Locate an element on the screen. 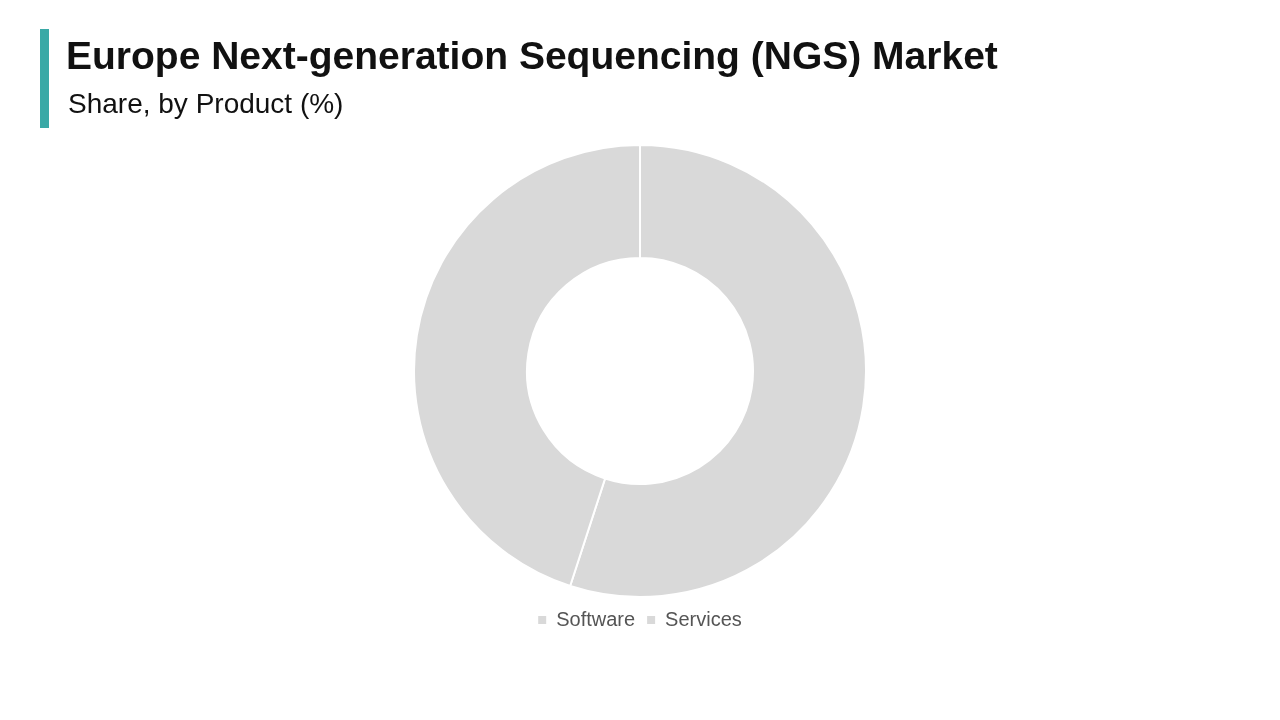 Image resolution: width=1280 pixels, height=720 pixels. chart-subtitle: Share, by Product (%) is located at coordinates (206, 104).